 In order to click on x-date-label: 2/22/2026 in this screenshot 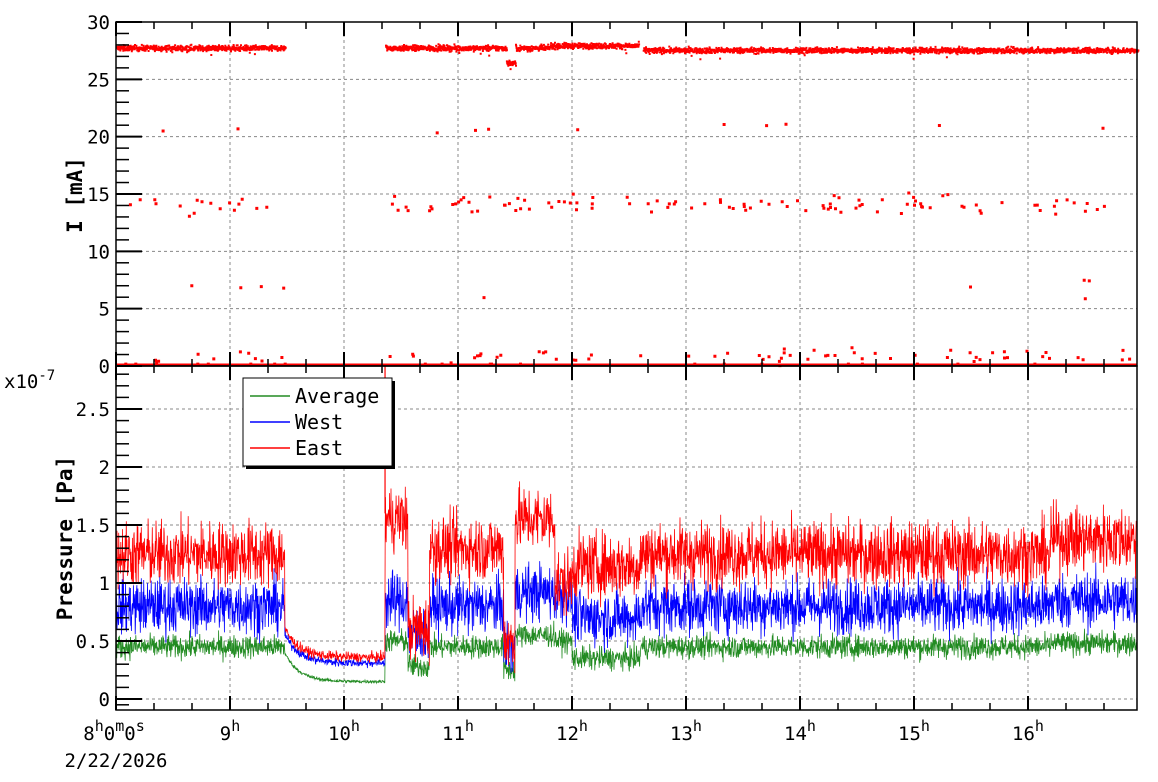, I will do `click(116, 761)`.